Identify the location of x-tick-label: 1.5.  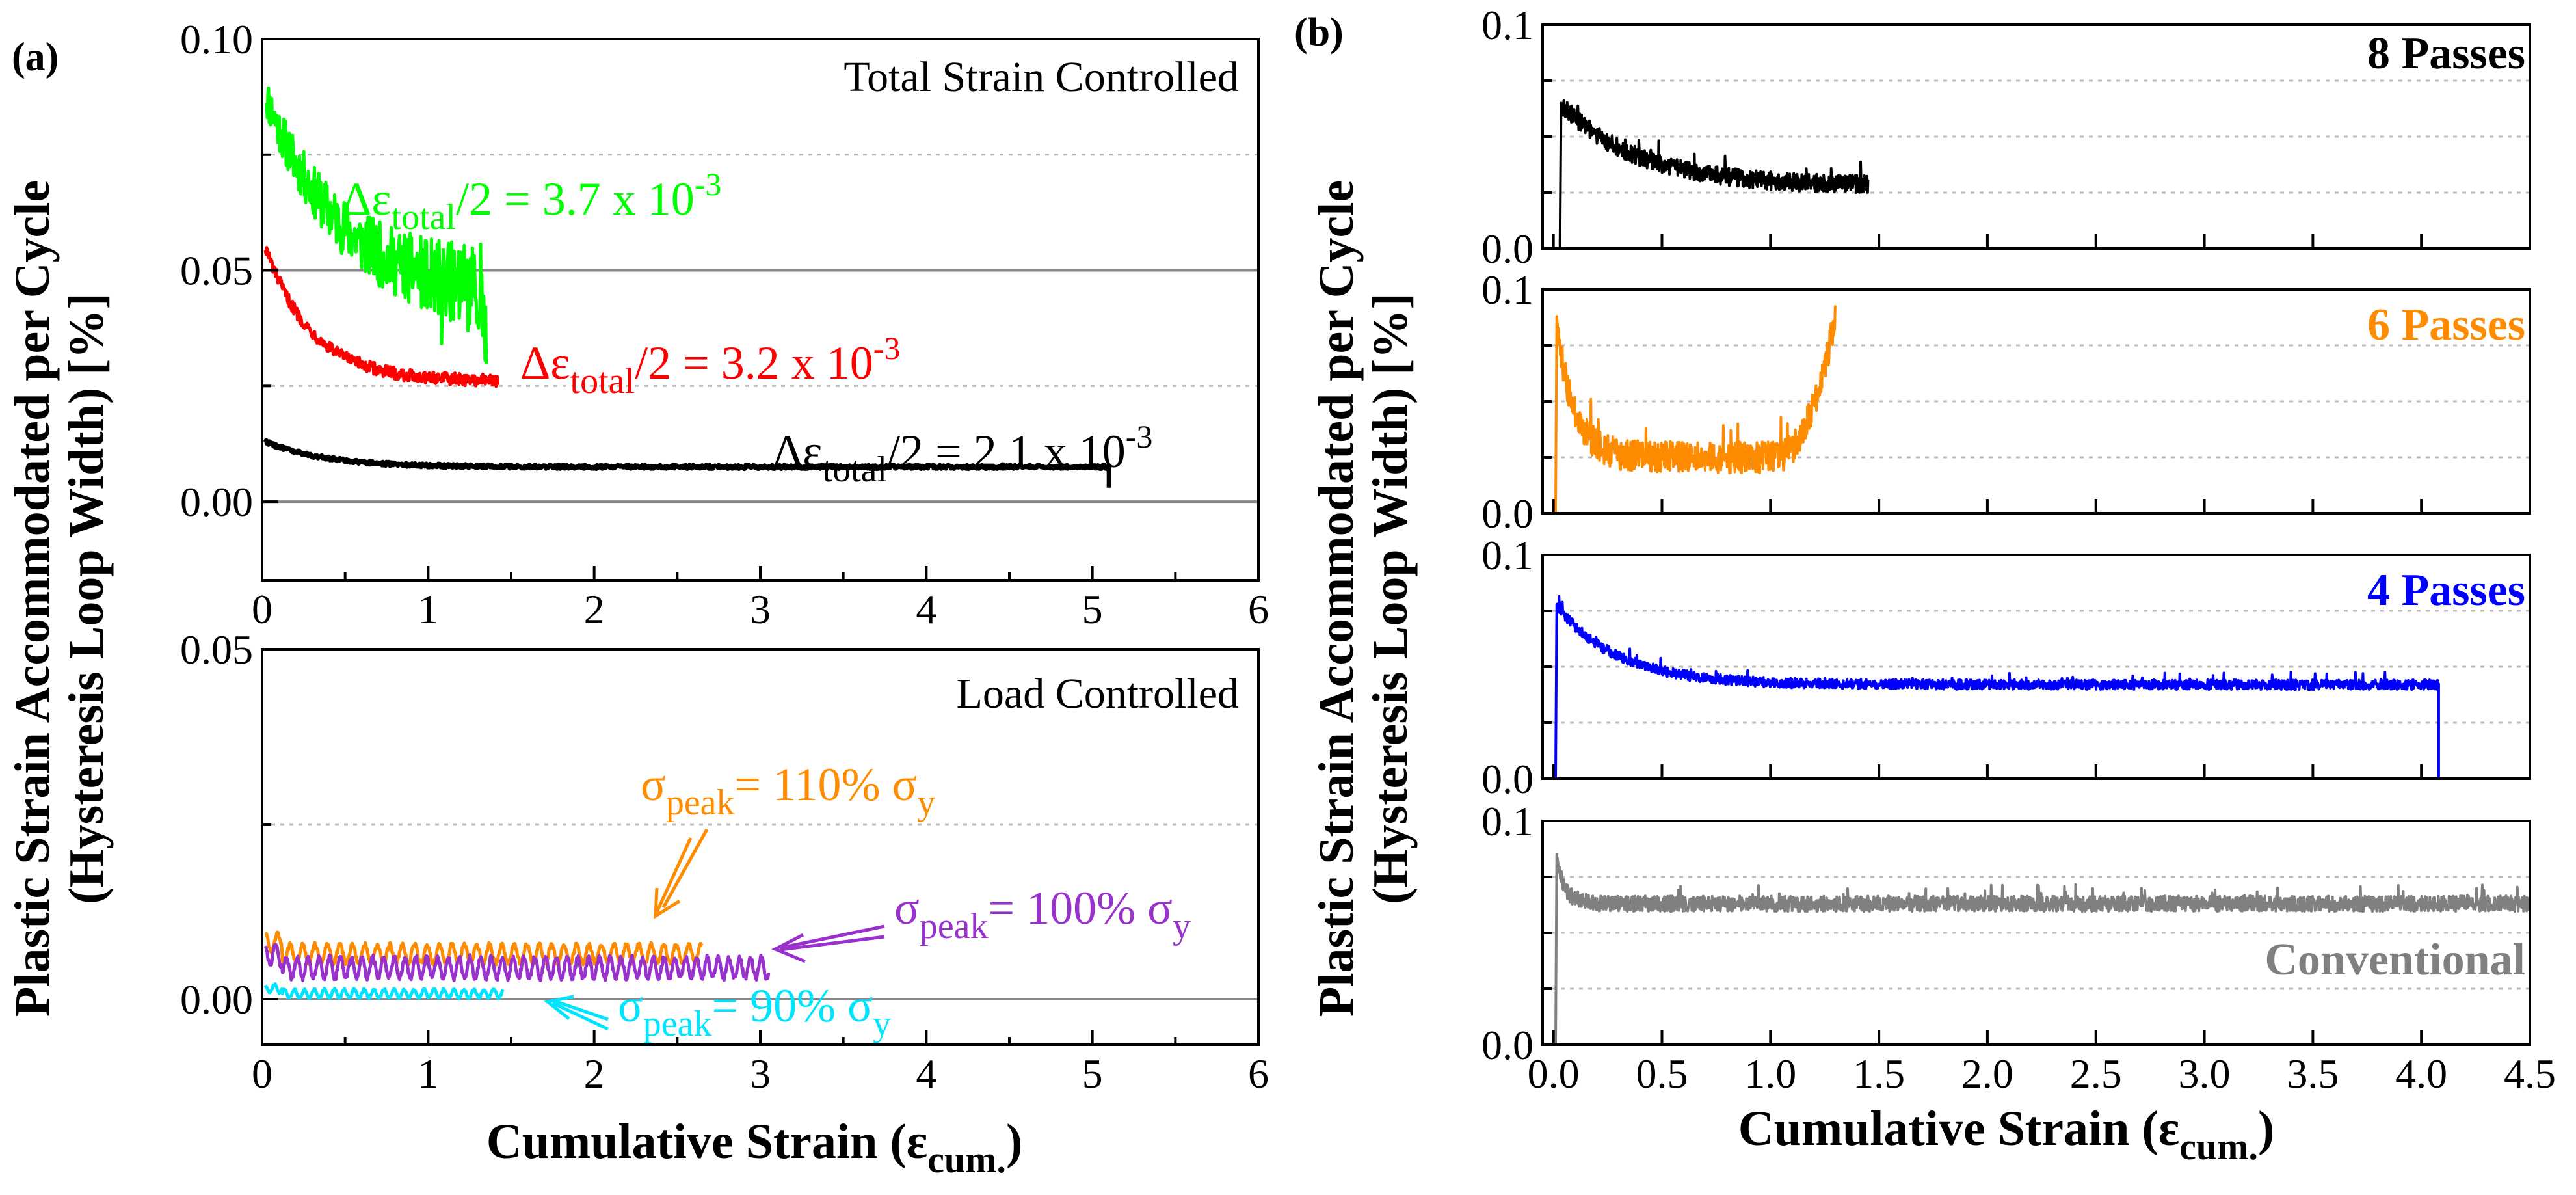
(1879, 1074).